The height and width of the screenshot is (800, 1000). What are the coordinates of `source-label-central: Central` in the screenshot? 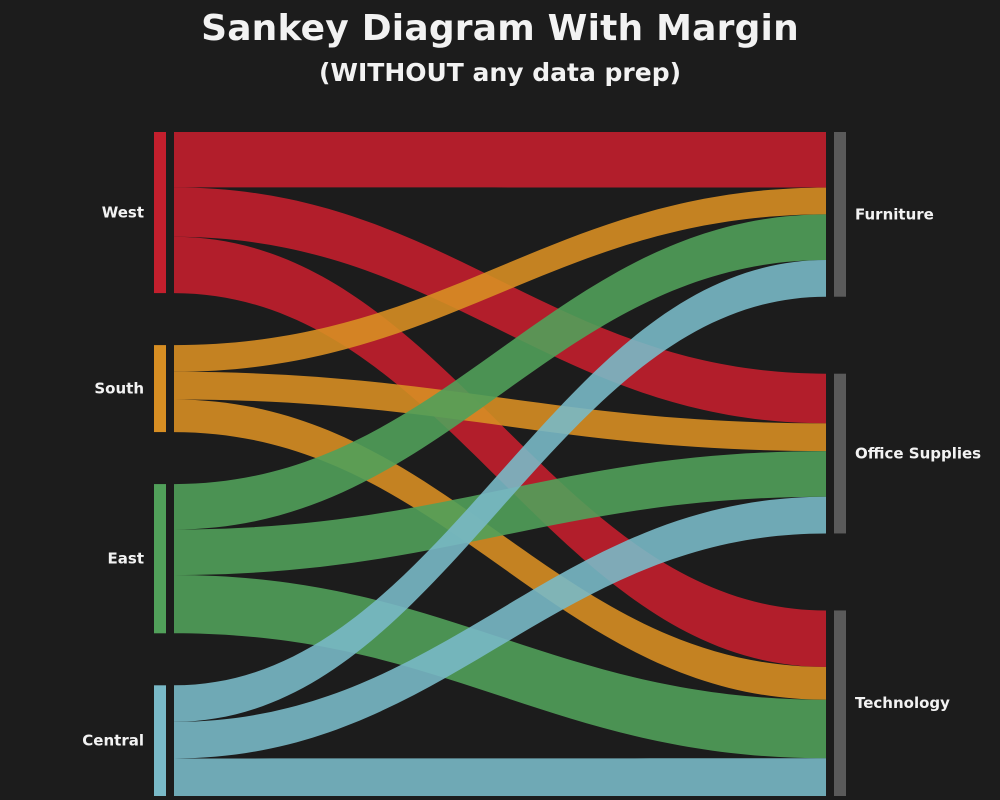 It's located at (113, 741).